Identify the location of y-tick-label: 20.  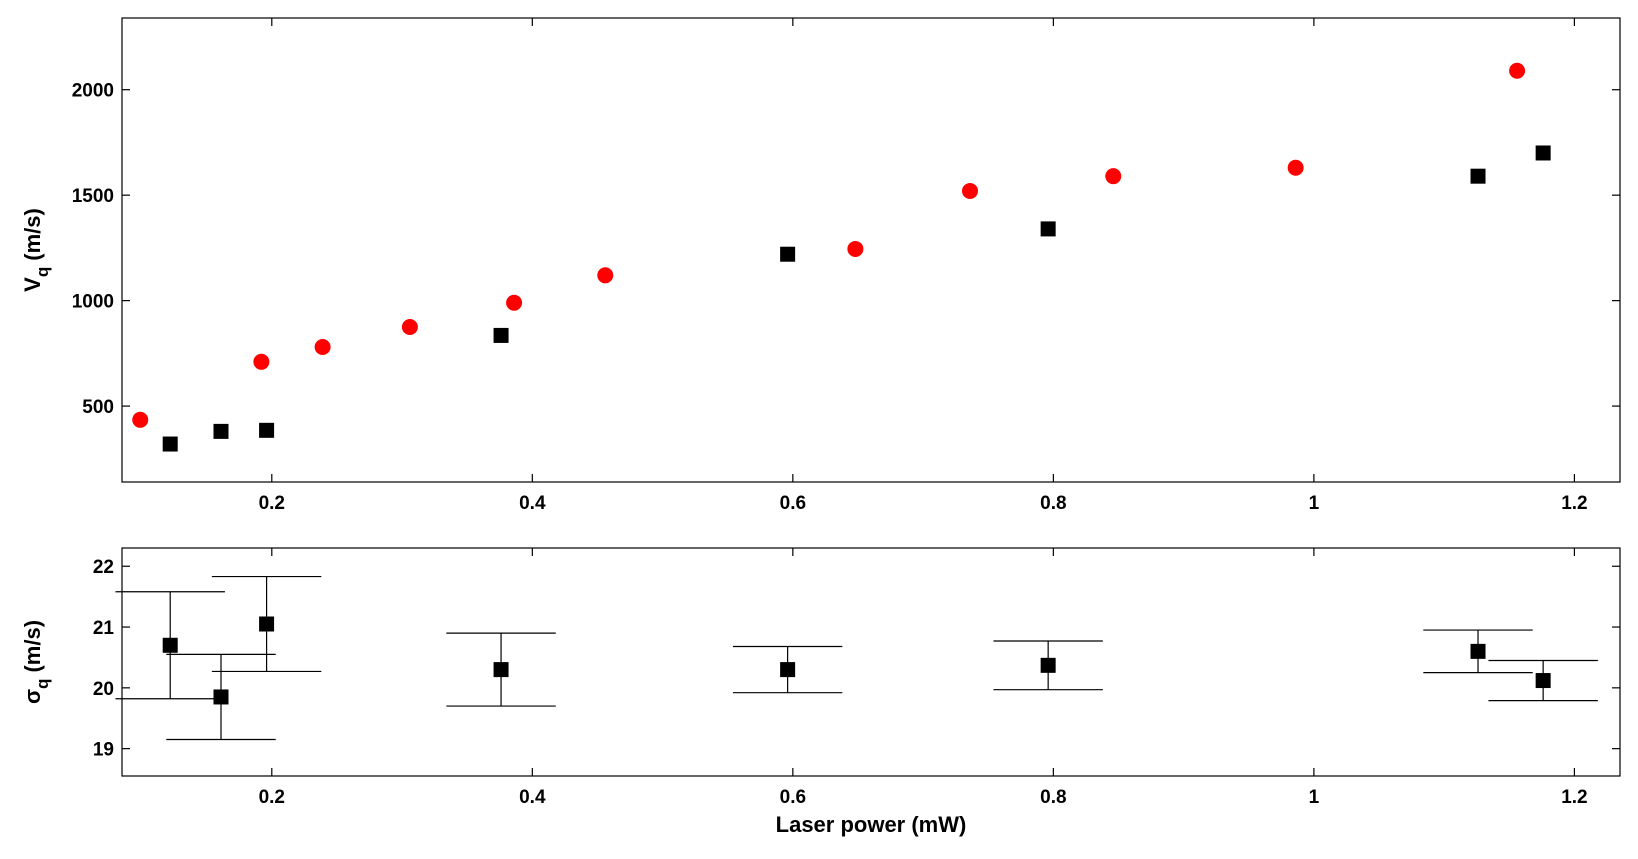
(103, 689).